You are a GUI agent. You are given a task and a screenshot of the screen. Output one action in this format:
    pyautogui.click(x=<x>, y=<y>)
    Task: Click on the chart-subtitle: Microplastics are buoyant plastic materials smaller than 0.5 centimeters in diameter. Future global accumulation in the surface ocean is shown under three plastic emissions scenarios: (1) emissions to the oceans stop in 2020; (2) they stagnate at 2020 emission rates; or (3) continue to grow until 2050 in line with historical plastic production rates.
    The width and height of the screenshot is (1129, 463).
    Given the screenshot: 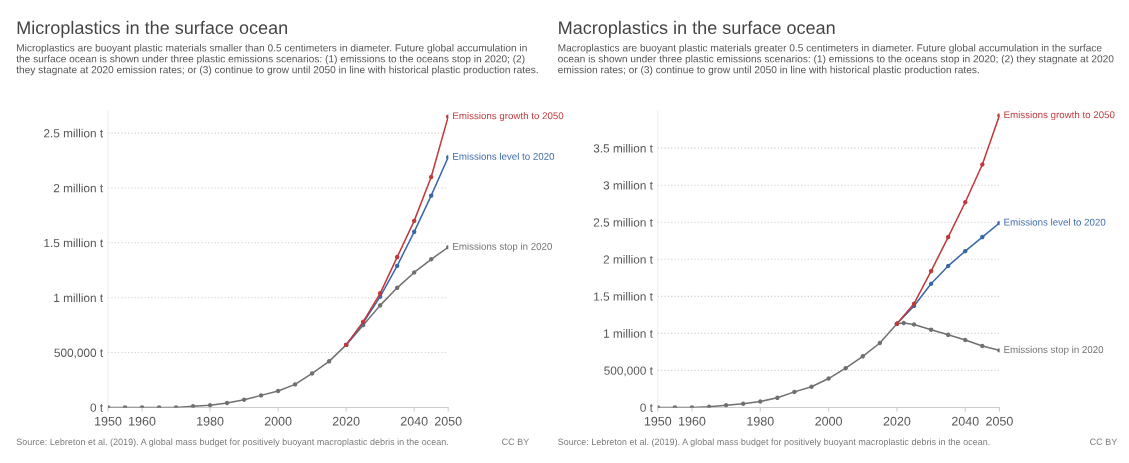 What is the action you would take?
    pyautogui.click(x=277, y=59)
    